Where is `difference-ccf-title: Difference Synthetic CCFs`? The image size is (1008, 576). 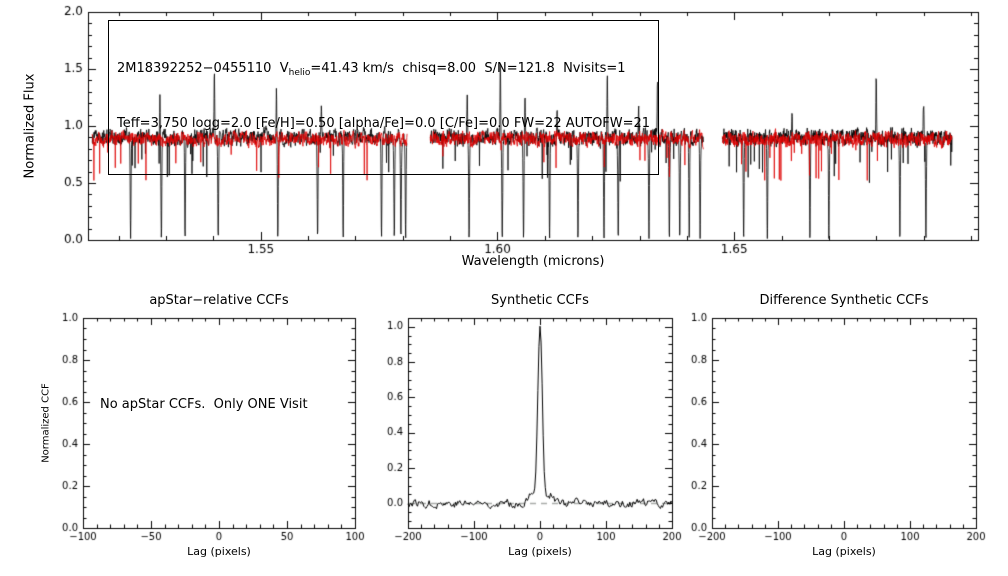
difference-ccf-title: Difference Synthetic CCFs is located at coordinates (844, 300).